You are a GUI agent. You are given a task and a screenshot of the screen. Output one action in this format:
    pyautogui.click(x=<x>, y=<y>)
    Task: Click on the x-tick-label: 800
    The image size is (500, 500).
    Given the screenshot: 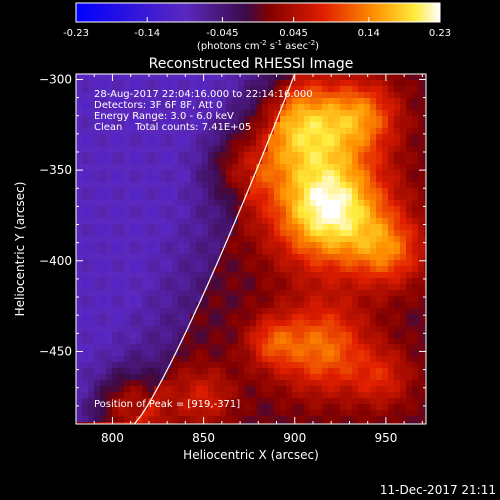 What is the action you would take?
    pyautogui.click(x=112, y=438)
    